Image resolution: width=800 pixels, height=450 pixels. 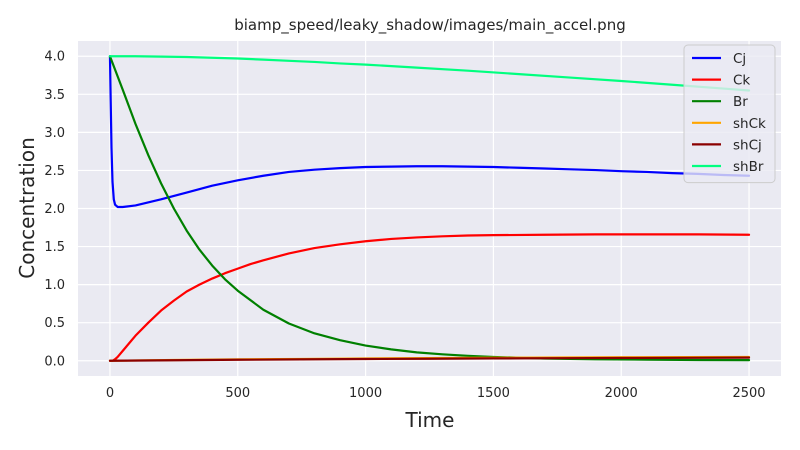 I want to click on legend-label: Br, so click(x=740, y=102).